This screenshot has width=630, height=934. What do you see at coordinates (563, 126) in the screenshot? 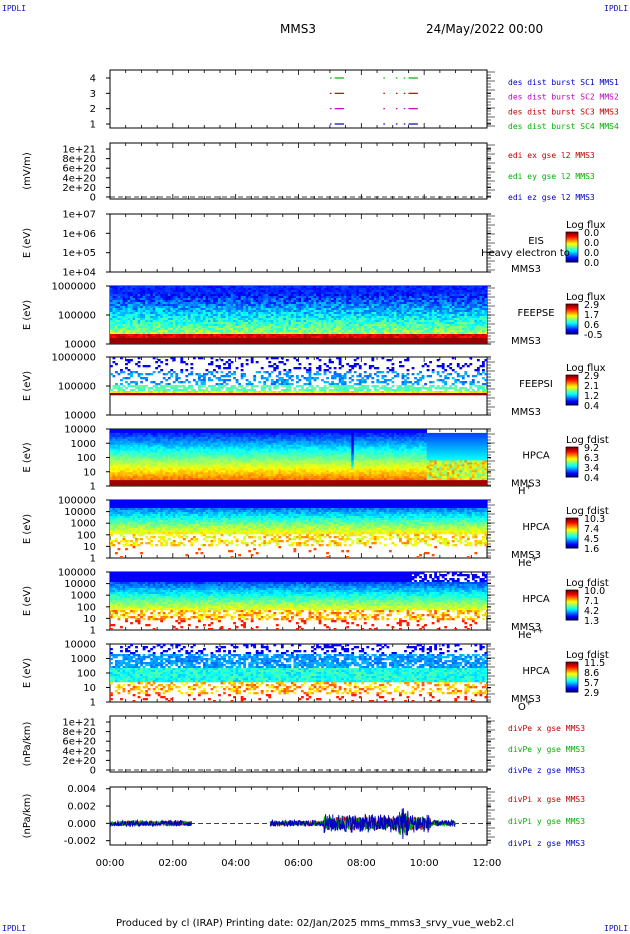
I see `burst-legend-entry: des dist burst SC4 MMS4` at bounding box center [563, 126].